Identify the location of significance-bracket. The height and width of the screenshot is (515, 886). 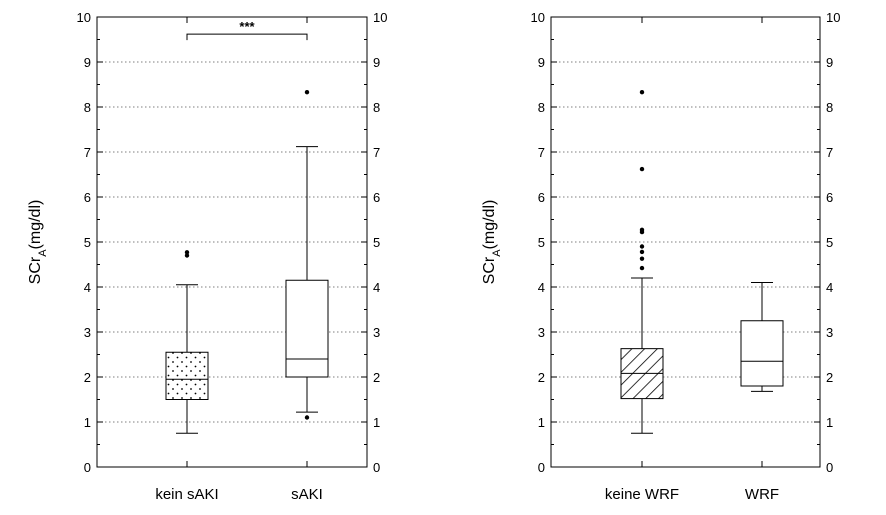
(247, 37).